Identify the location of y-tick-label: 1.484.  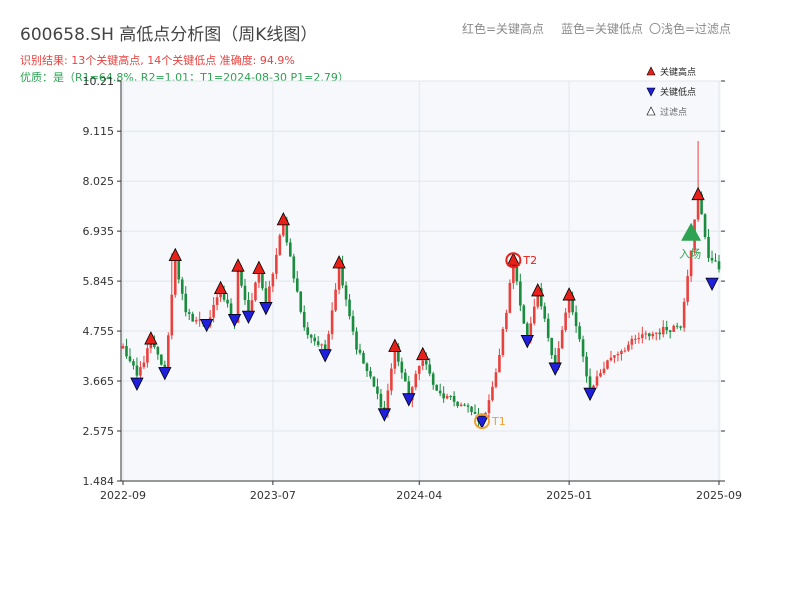
(99, 481).